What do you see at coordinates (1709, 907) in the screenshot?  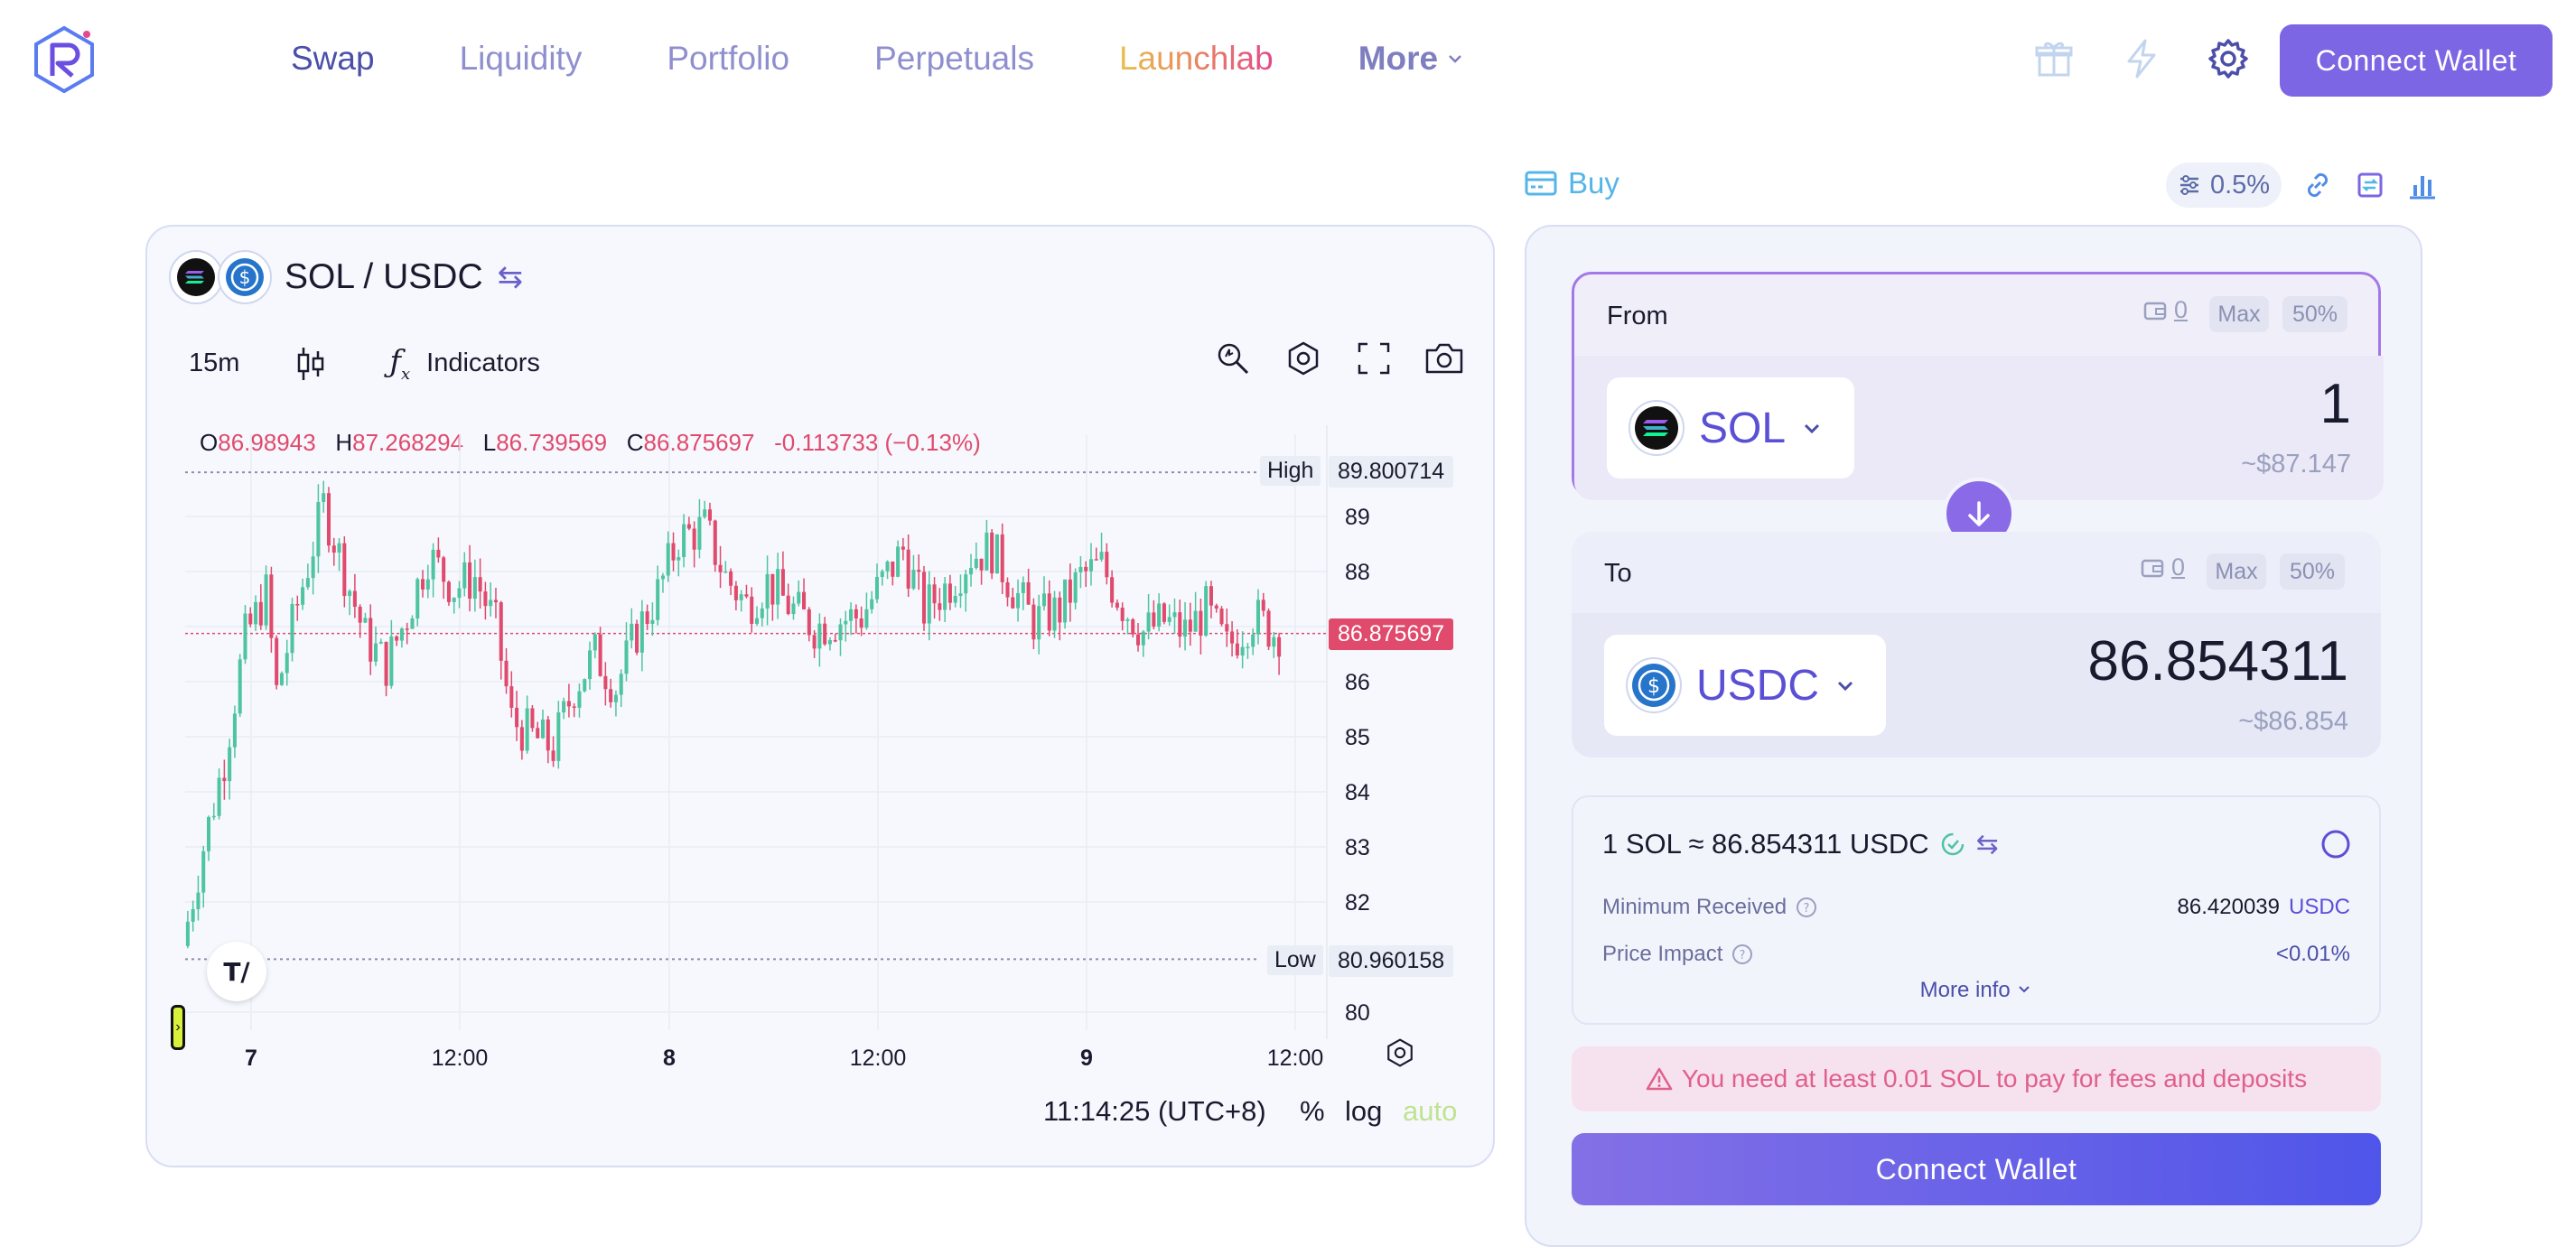 I see `min-received-label: Minimum Received ?` at bounding box center [1709, 907].